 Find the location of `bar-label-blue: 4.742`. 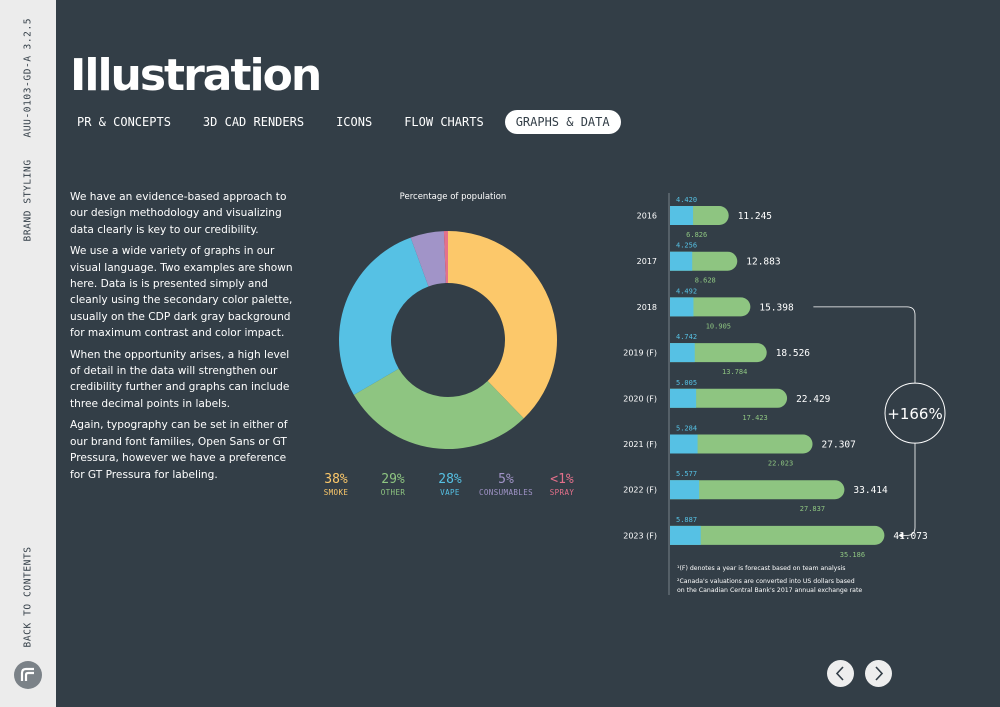

bar-label-blue: 4.742 is located at coordinates (686, 337).